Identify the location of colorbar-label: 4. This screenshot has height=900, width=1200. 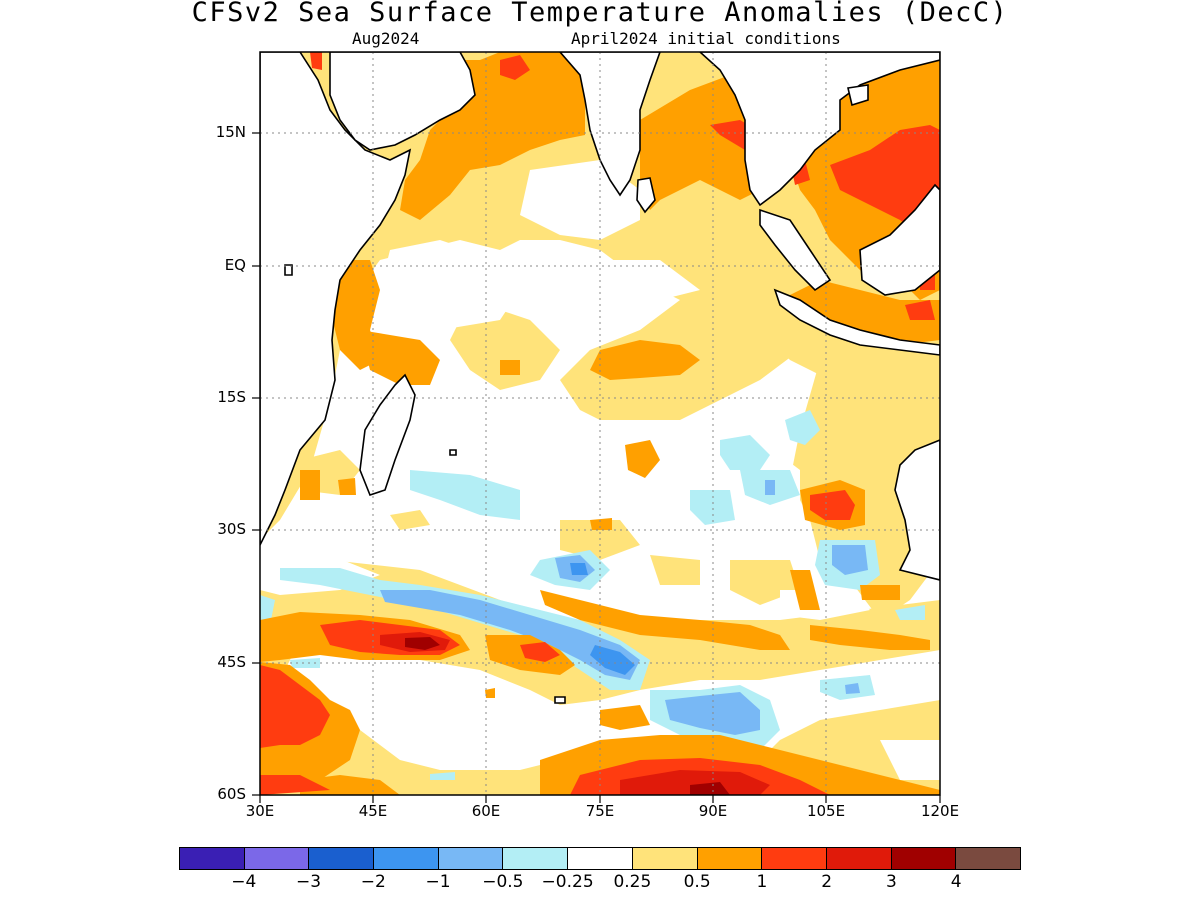
(956, 882).